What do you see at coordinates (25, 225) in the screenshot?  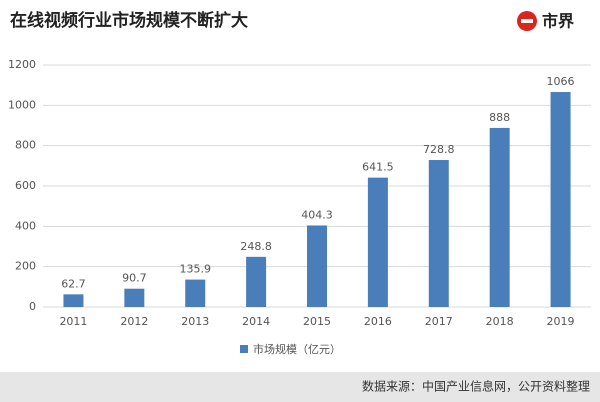 I see `y-tick-label: 400` at bounding box center [25, 225].